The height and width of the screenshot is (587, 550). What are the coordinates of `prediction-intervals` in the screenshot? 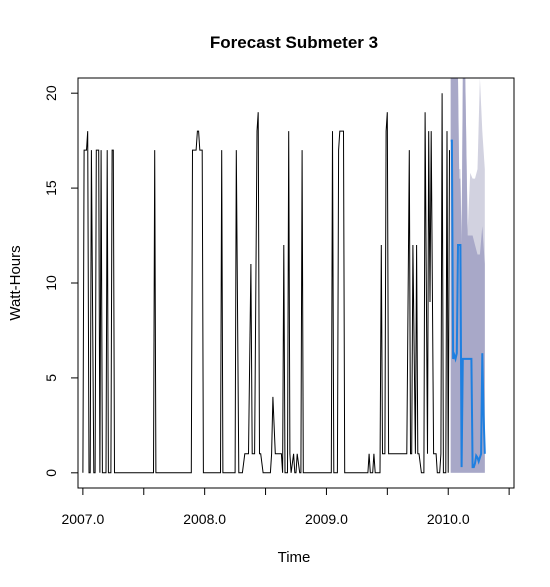 It's located at (467, 275).